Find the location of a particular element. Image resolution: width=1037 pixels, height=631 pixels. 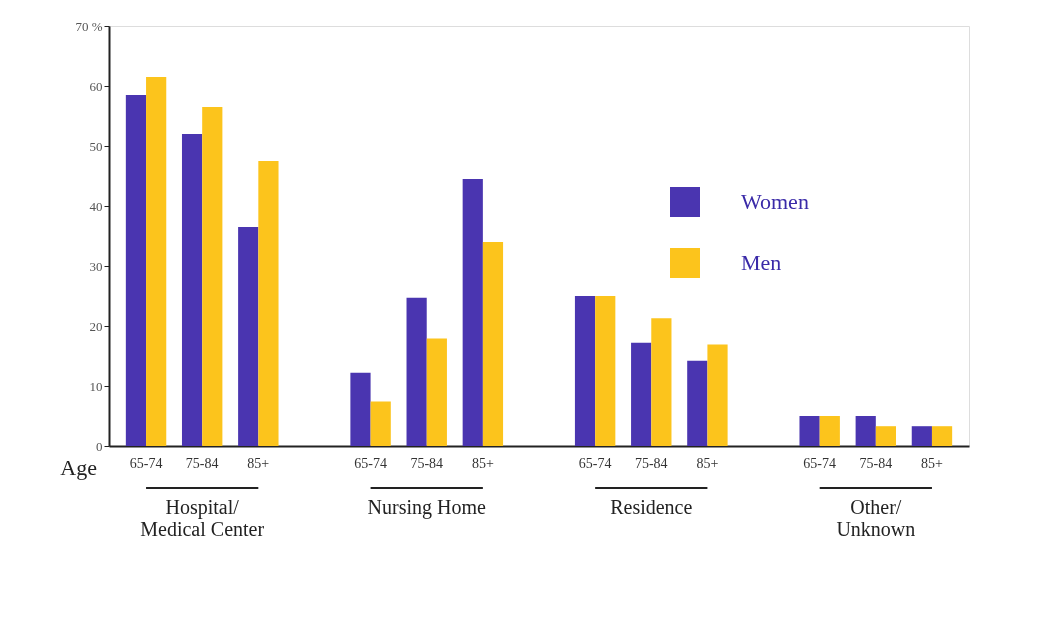

y-tick-label: 20 is located at coordinates (96, 326).